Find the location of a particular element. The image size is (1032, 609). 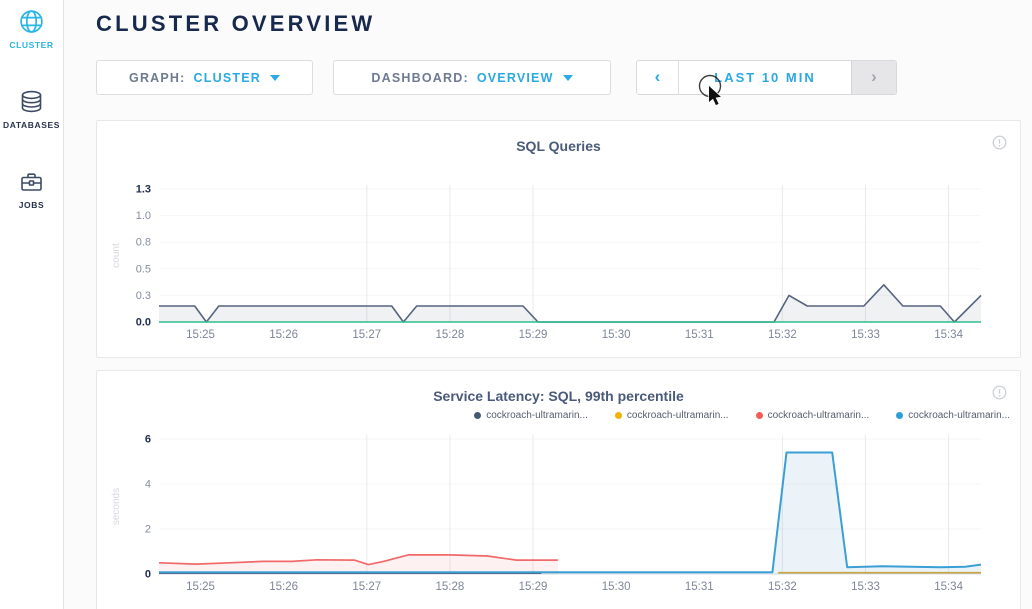

y-tick-label: 6 is located at coordinates (148, 440).